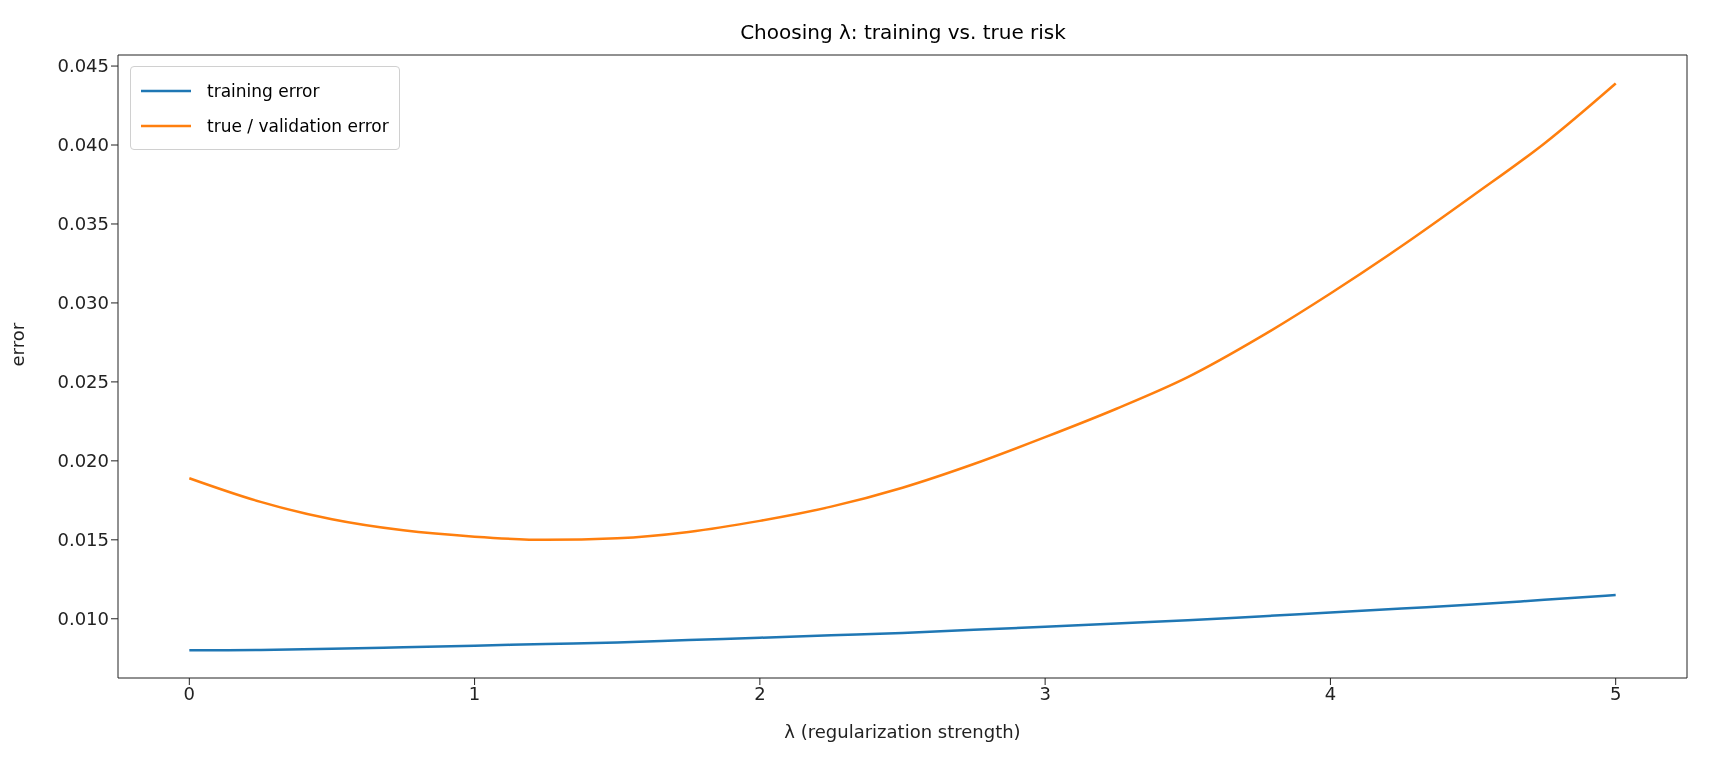 This screenshot has width=1721, height=760. What do you see at coordinates (902, 731) in the screenshot?
I see `x-axis-title: λ (regularization strength)` at bounding box center [902, 731].